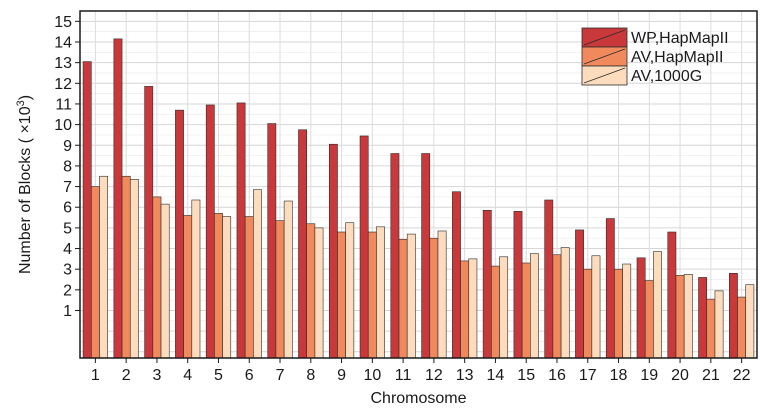 The height and width of the screenshot is (409, 760). What do you see at coordinates (25, 97) in the screenshot?
I see `y-axis-title-close: )` at bounding box center [25, 97].